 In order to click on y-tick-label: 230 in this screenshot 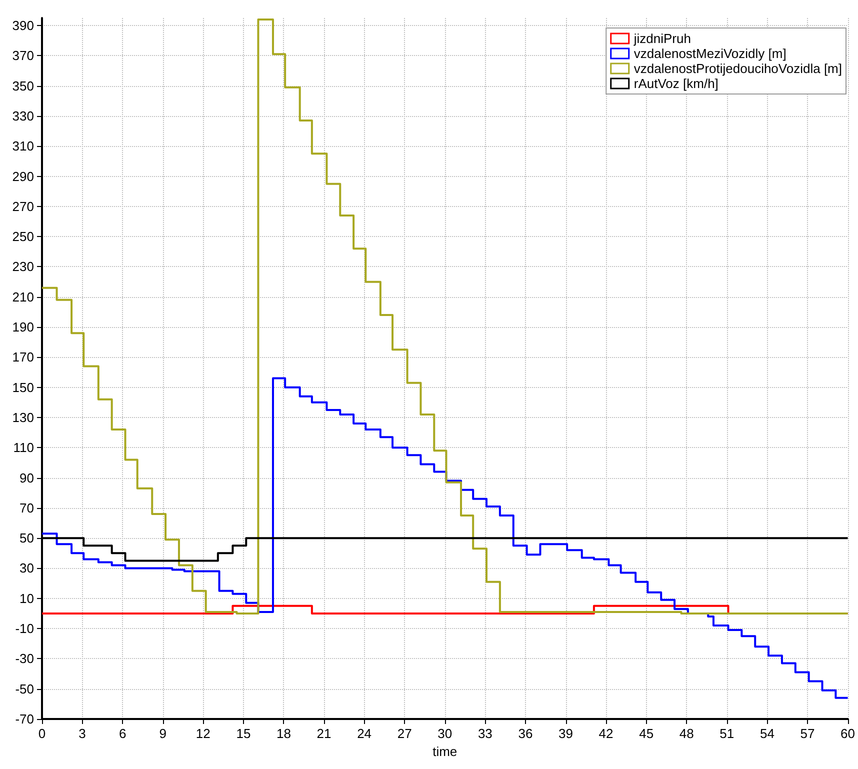, I will do `click(23, 266)`.